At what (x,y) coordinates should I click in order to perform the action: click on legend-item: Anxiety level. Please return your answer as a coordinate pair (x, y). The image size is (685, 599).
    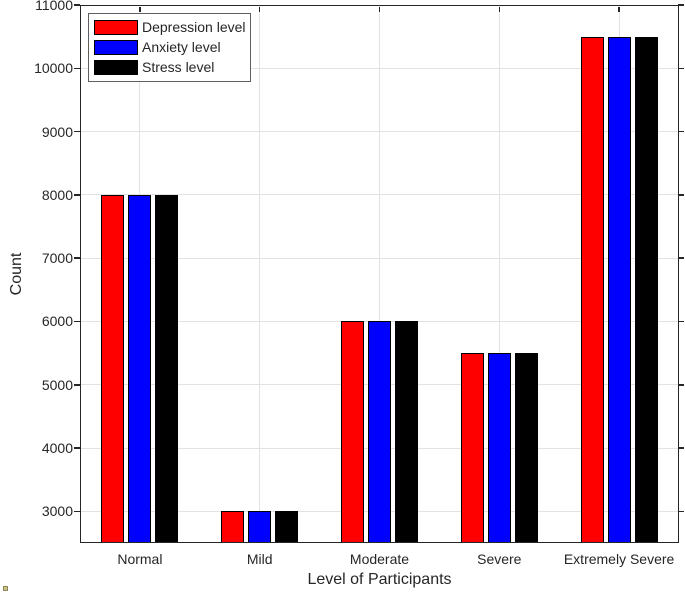
    Looking at the image, I should click on (169, 47).